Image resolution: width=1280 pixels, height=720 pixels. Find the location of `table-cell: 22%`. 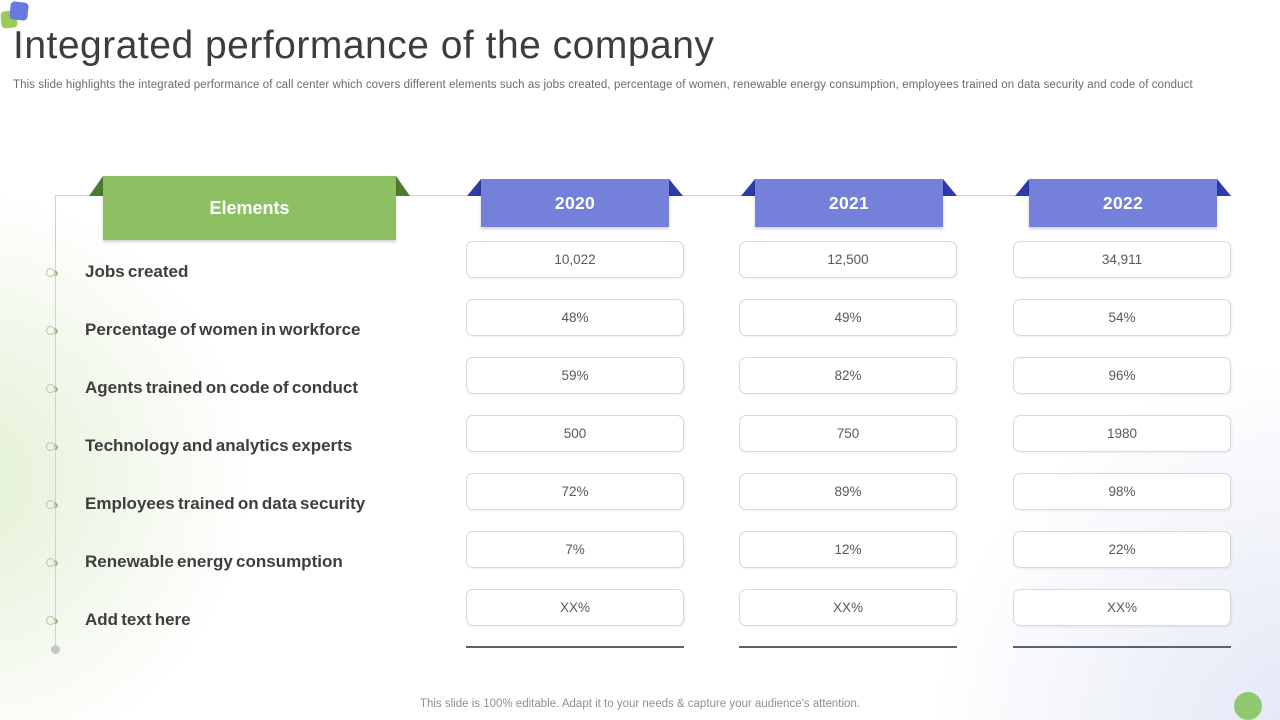

table-cell: 22% is located at coordinates (1122, 549).